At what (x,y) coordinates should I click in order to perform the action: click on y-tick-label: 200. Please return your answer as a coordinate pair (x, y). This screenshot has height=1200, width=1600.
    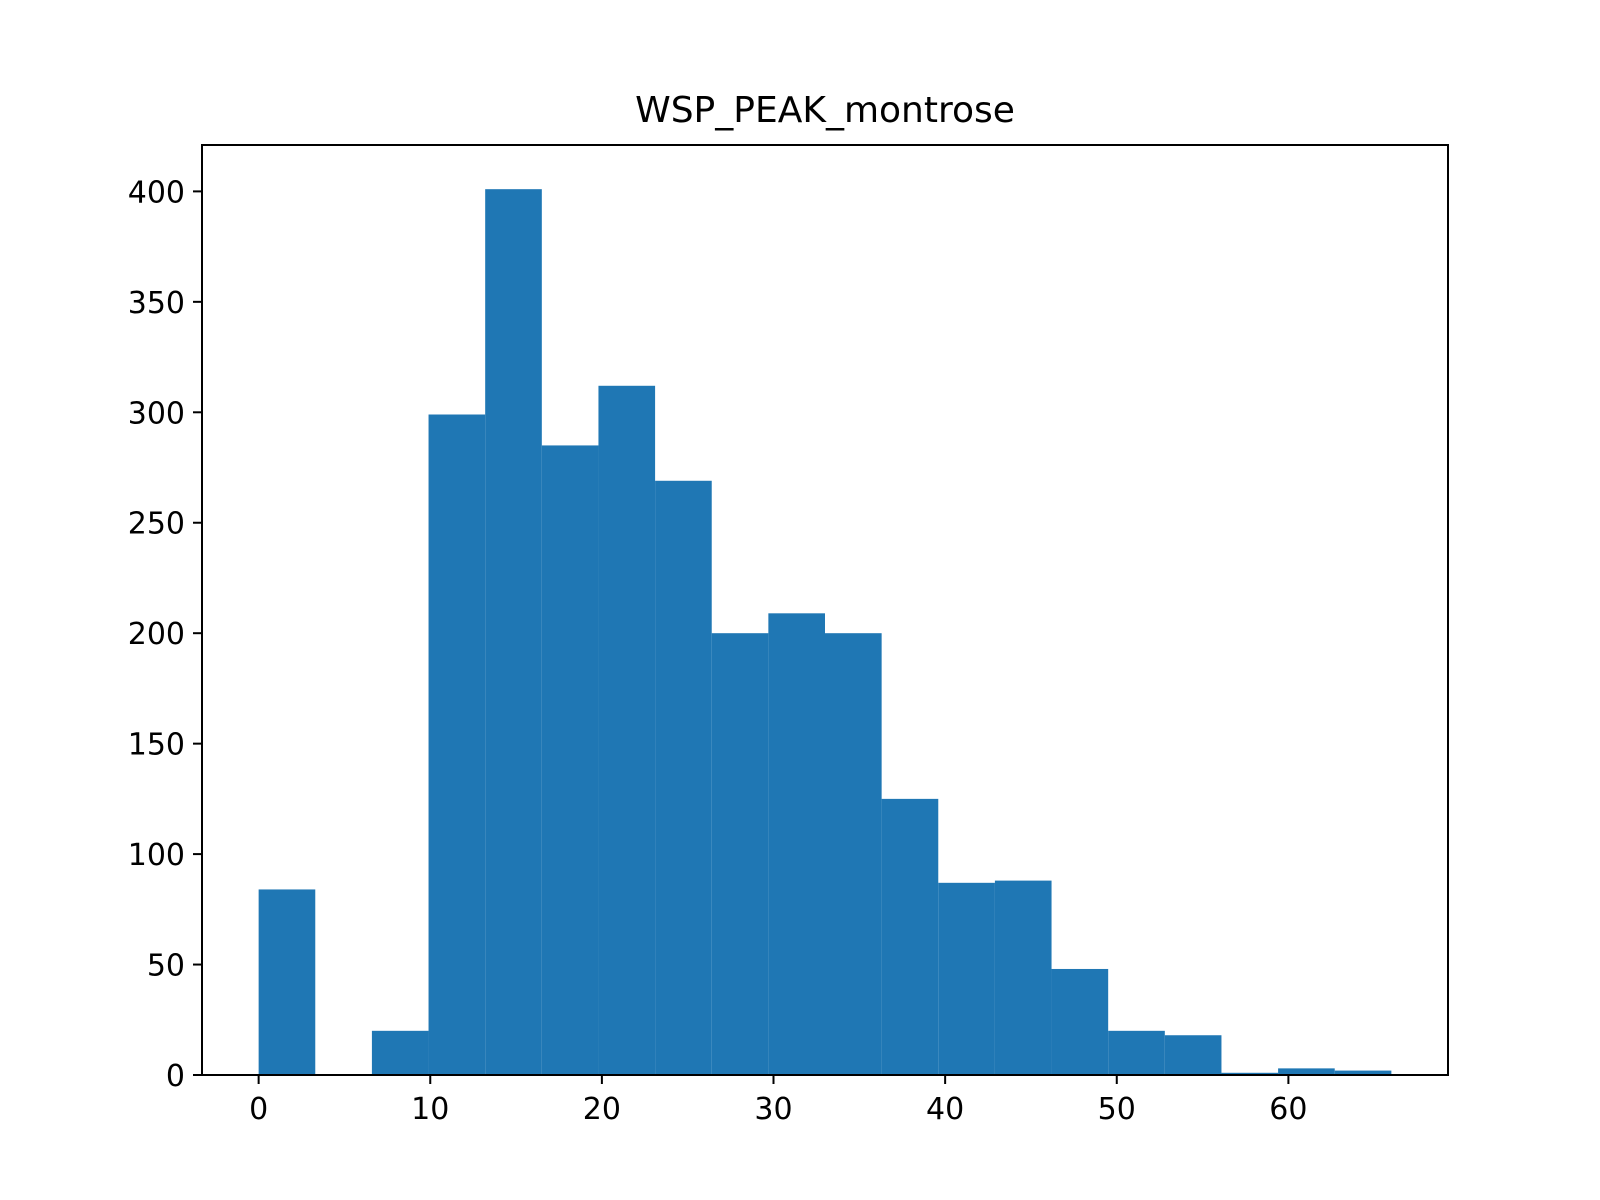
    Looking at the image, I should click on (156, 634).